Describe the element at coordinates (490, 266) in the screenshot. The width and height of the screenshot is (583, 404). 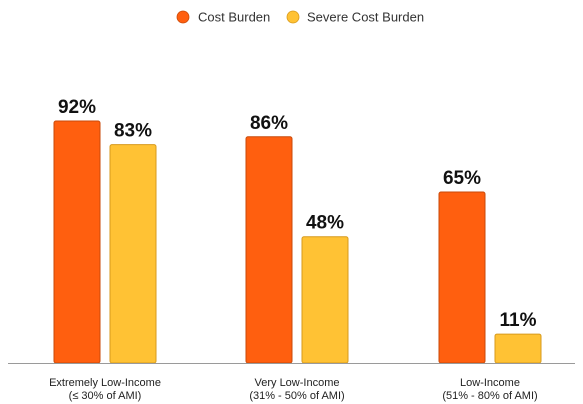
I see `bar-group-3: 65% 11%` at that location.